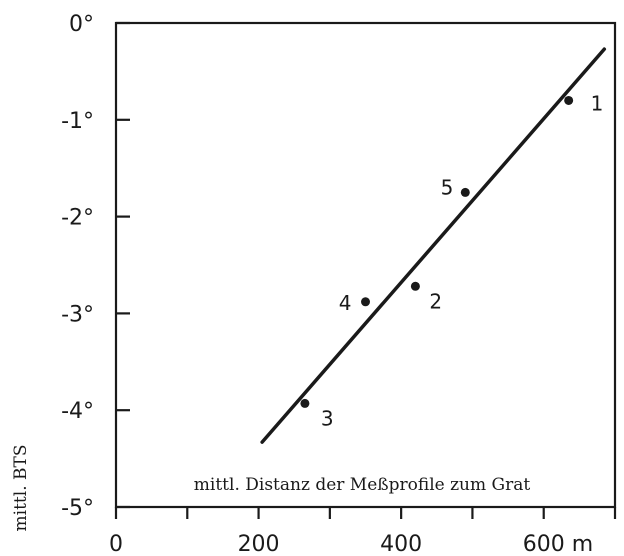  Describe the element at coordinates (447, 187) in the screenshot. I see `point-label-5: 5` at that location.